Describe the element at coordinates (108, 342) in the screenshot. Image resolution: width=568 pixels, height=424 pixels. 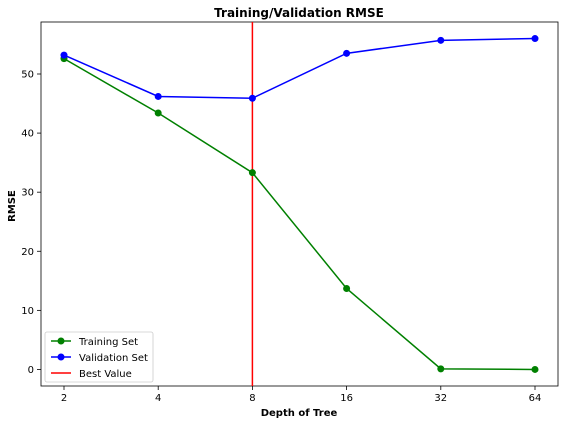
I see `legend-label-training: Training Set` at that location.